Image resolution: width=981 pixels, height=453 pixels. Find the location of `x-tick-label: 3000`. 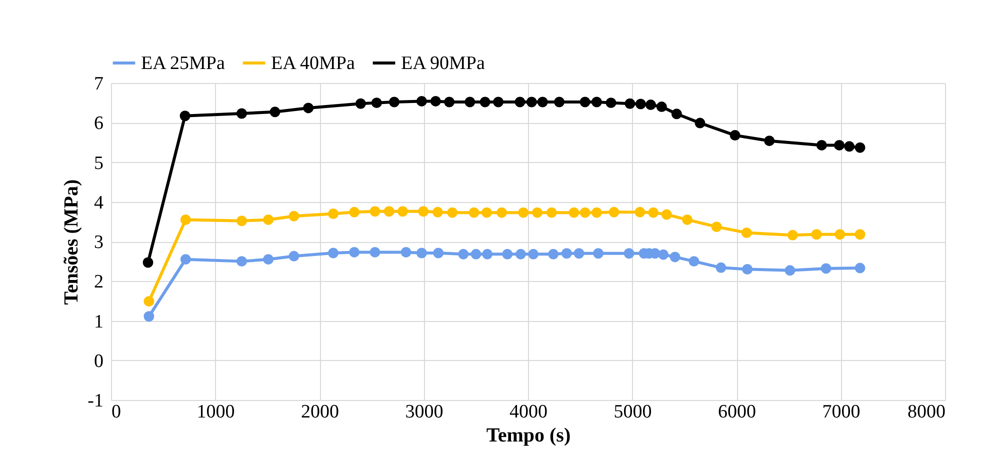

x-tick-label: 3000 is located at coordinates (424, 412).